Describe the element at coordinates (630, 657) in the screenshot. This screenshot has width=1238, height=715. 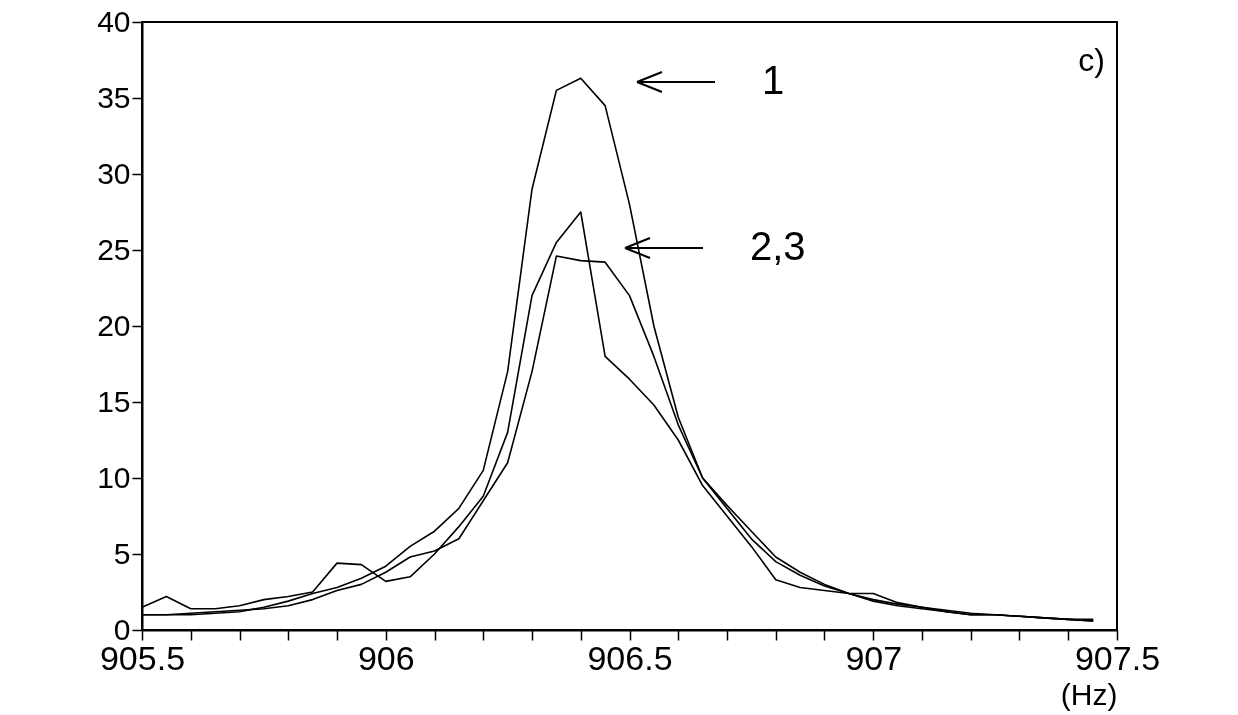
I see `x-tick-label: 906.5` at that location.